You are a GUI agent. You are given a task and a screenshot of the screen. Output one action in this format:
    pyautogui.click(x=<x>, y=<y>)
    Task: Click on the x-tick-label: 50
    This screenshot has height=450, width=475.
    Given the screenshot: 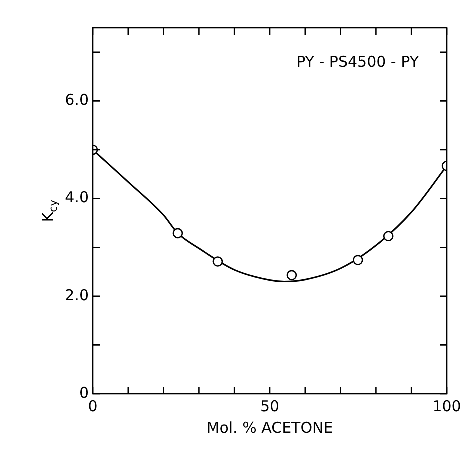 What is the action you would take?
    pyautogui.click(x=270, y=406)
    